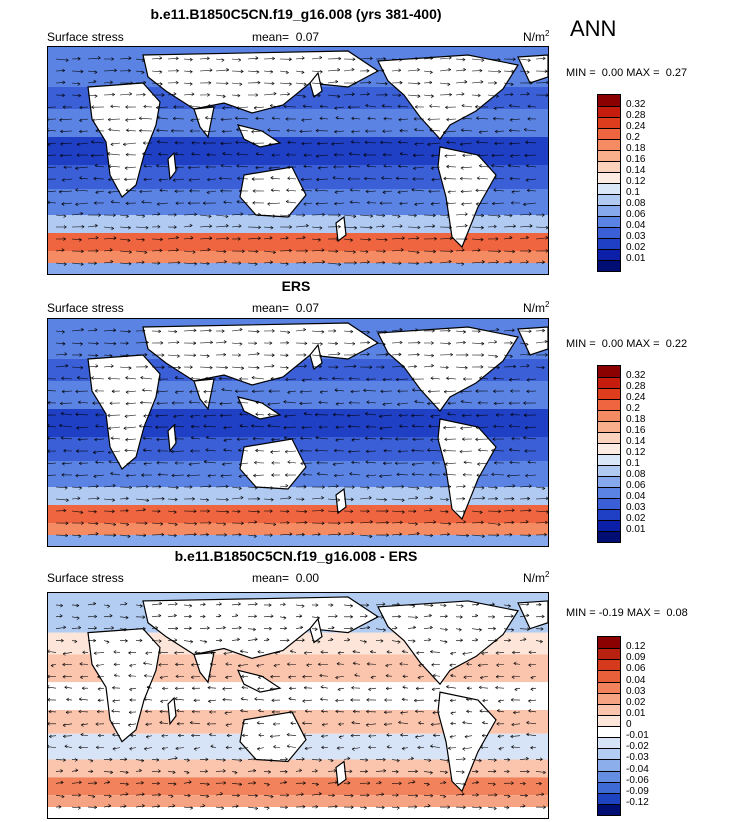  I want to click on colorbar-swatch, so click(609, 809).